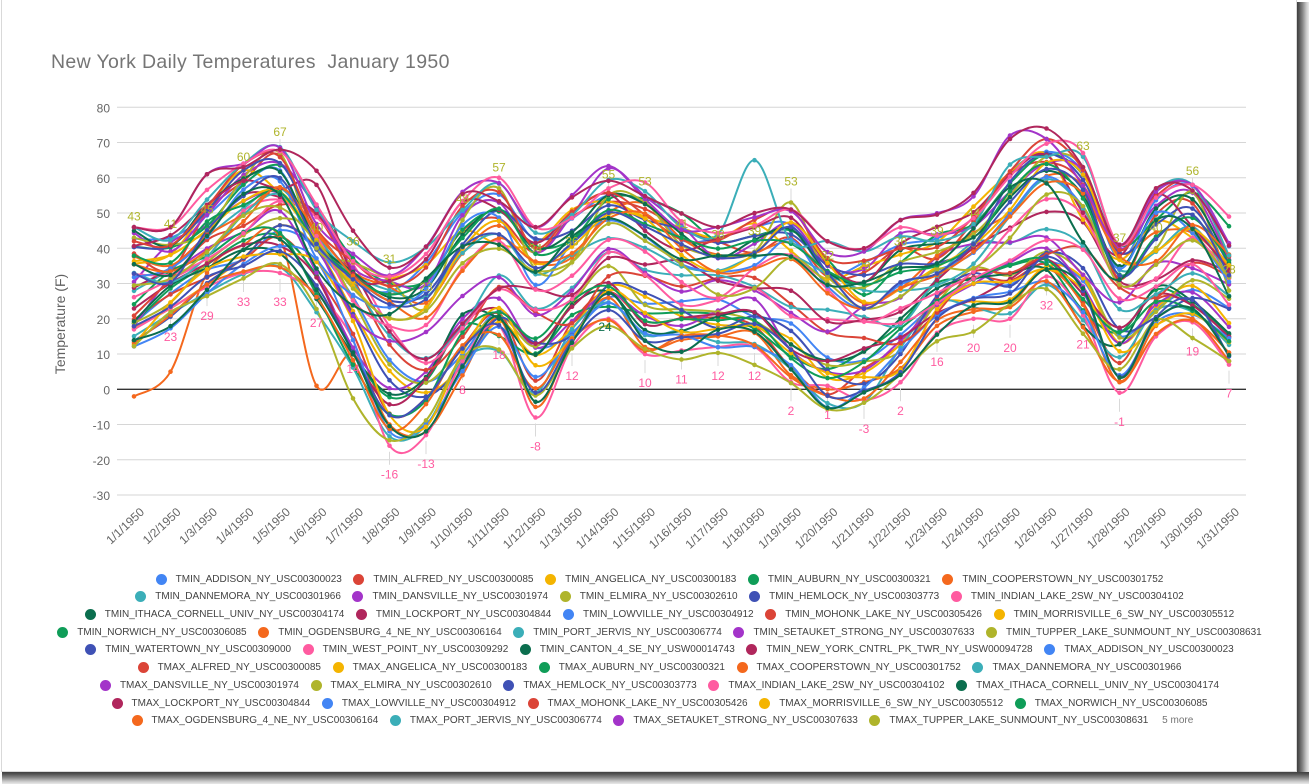  Describe the element at coordinates (134, 217) in the screenshot. I see `svg-text: 43` at that location.